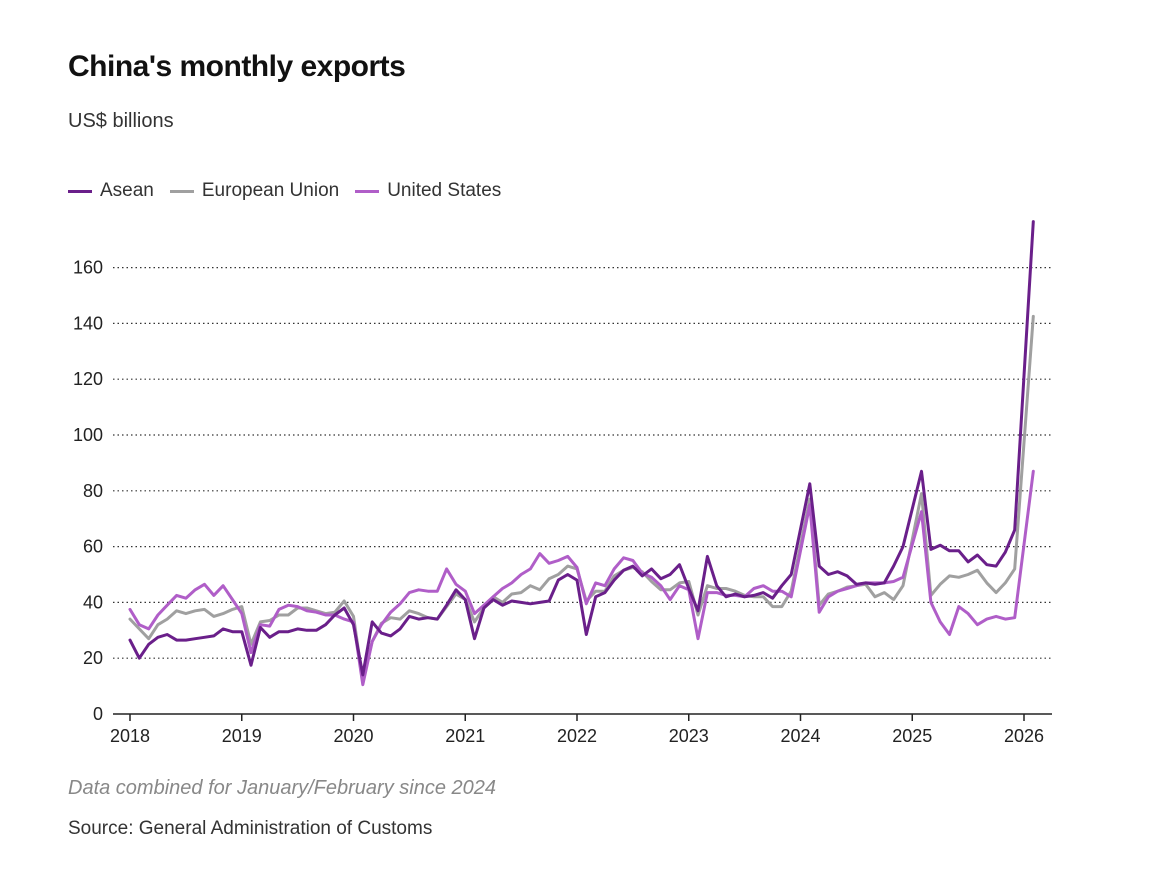  I want to click on legend-item-european-union: European Union, so click(254, 191).